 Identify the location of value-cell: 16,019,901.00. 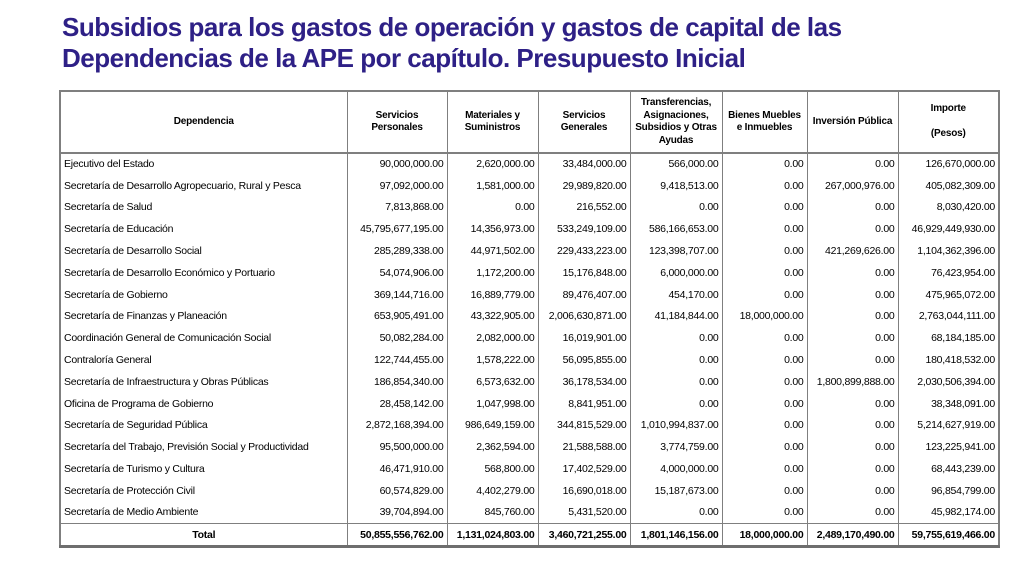
(583, 338).